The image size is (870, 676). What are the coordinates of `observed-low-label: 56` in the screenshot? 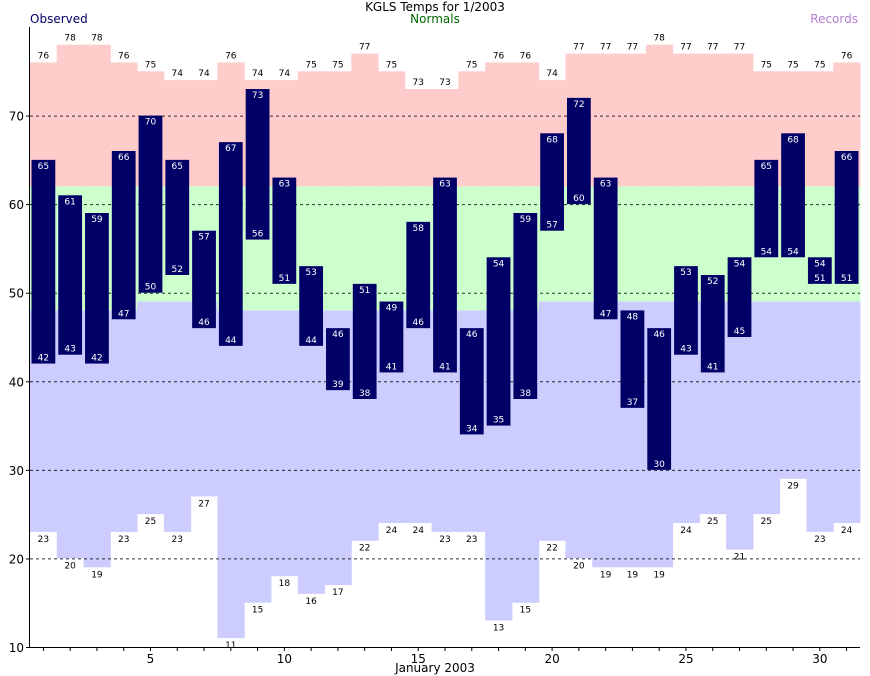 It's located at (258, 235).